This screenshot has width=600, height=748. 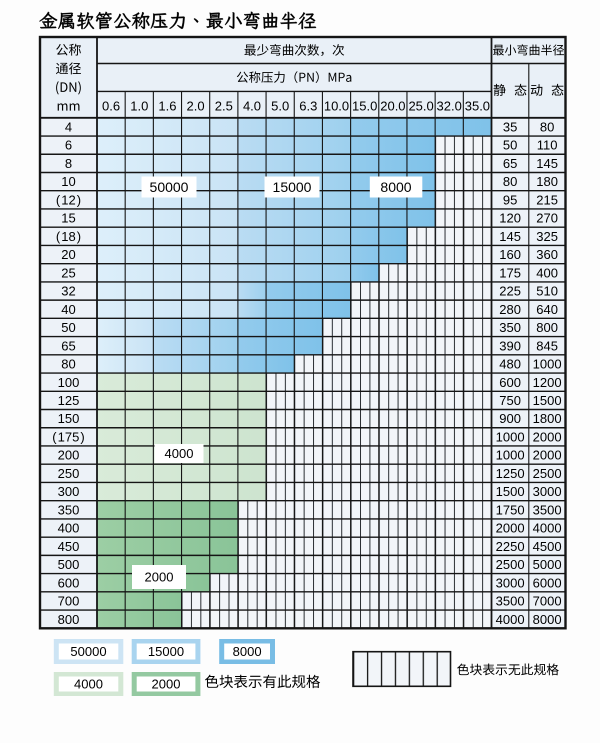 What do you see at coordinates (510, 473) in the screenshot?
I see `svg-text: 1250` at bounding box center [510, 473].